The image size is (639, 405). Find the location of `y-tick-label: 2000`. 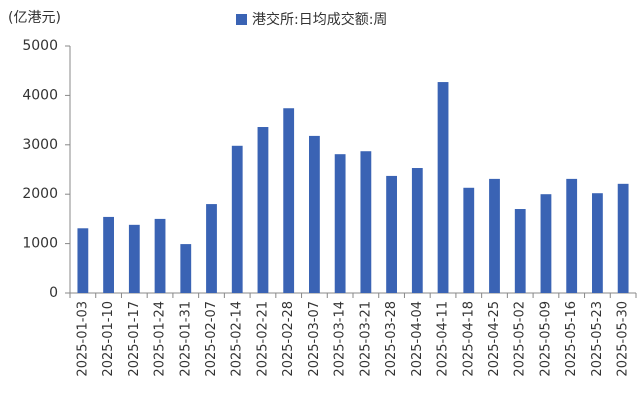

y-tick-label: 2000 is located at coordinates (40, 194).